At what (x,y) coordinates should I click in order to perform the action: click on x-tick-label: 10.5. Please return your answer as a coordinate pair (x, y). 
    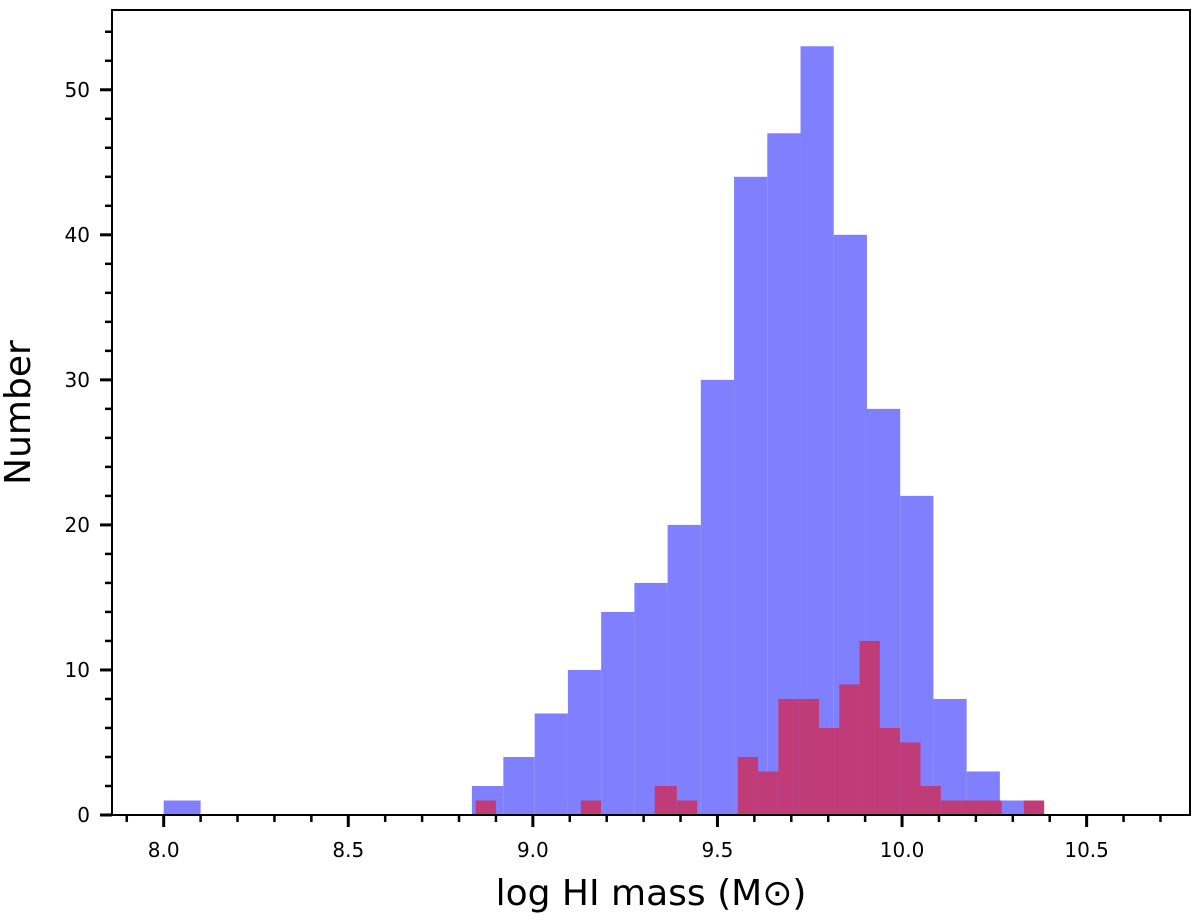
    Looking at the image, I should click on (1086, 850).